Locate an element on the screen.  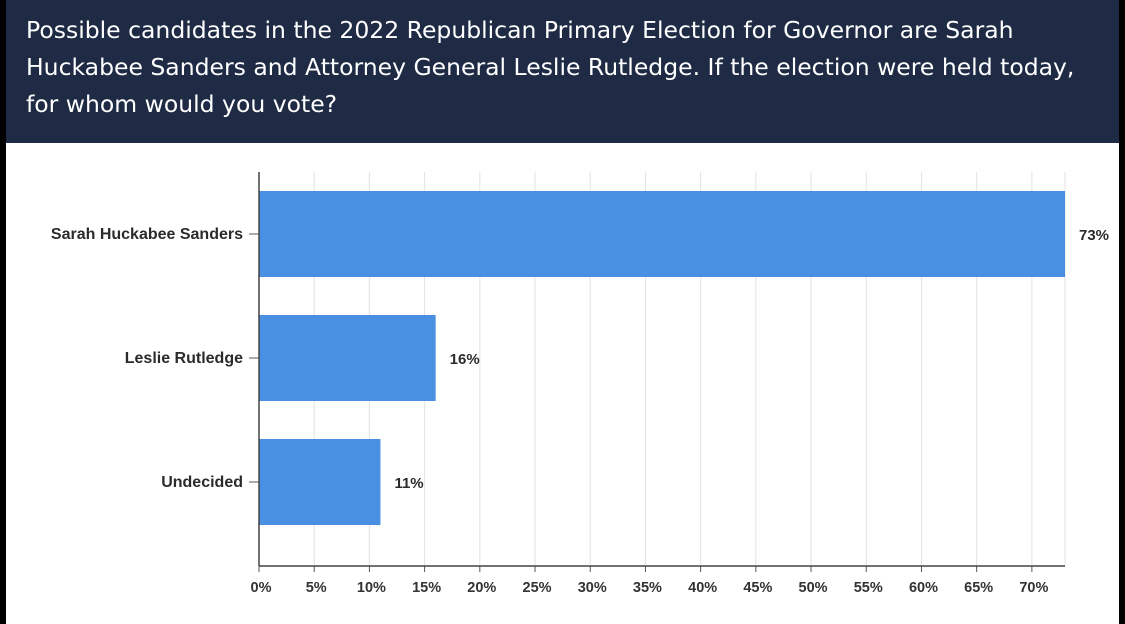
x-tick-label: 45% is located at coordinates (757, 588).